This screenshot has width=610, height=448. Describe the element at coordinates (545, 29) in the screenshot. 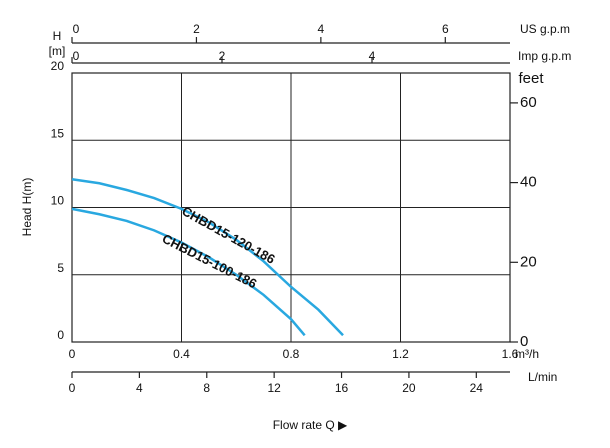

I see `axis-label: US g.p.m` at that location.